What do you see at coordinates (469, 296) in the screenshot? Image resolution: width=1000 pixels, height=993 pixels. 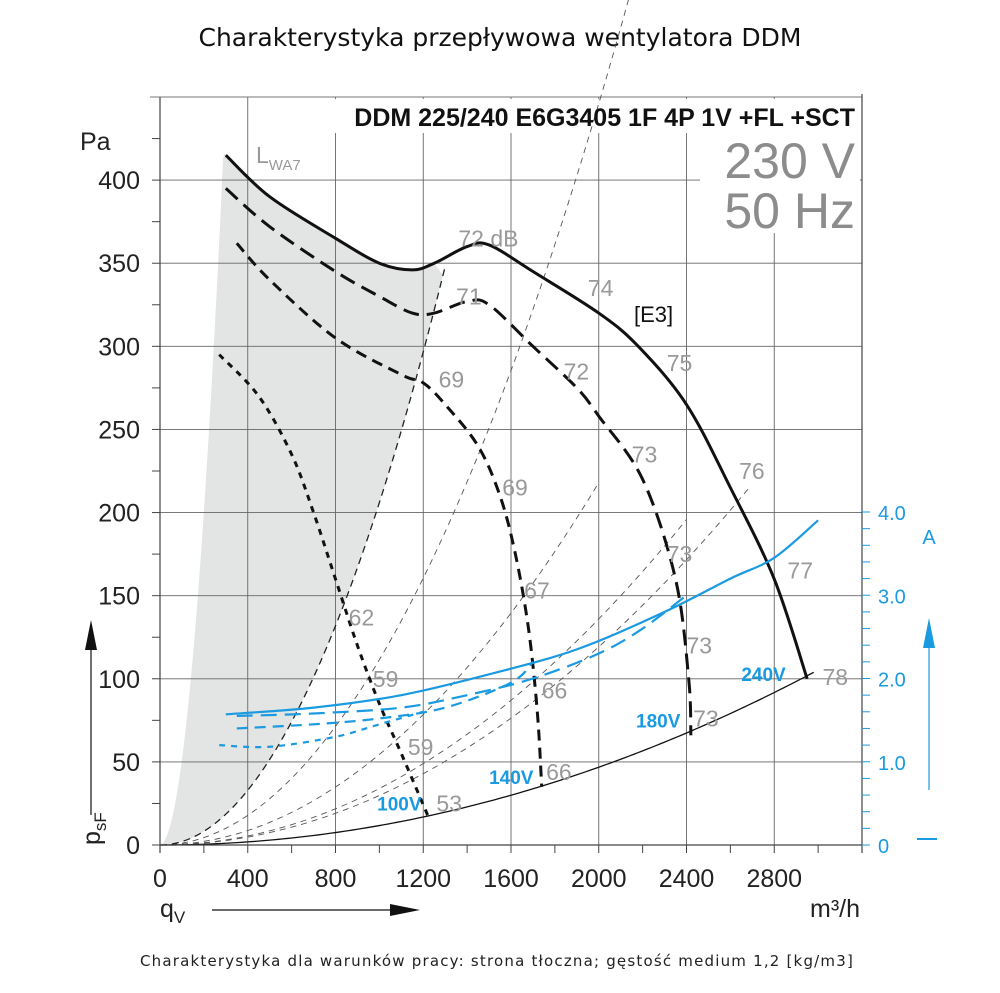 I see `sound-level-label: 71` at bounding box center [469, 296].